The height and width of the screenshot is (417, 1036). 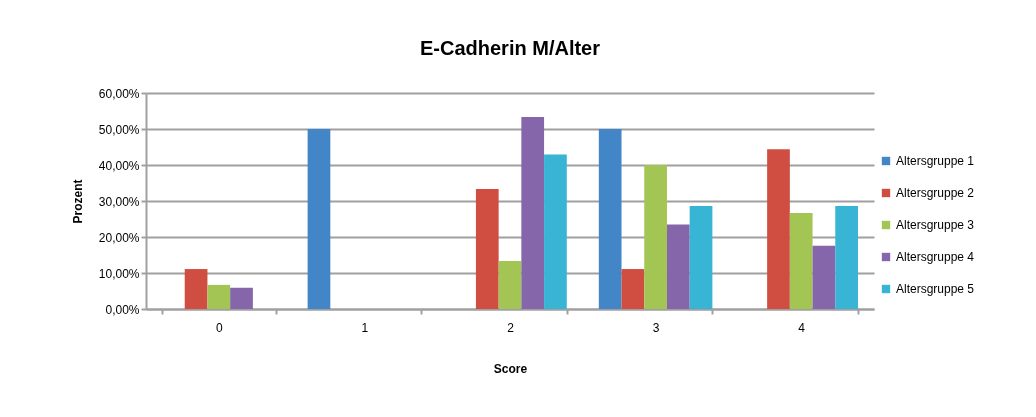 What do you see at coordinates (935, 225) in the screenshot?
I see `legend-label: Altersgruppe 3` at bounding box center [935, 225].